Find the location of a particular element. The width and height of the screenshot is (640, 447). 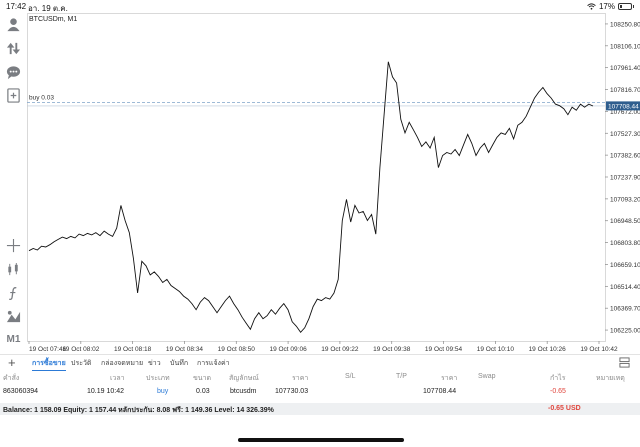

y-tick-label: 107527.30 is located at coordinates (625, 134).